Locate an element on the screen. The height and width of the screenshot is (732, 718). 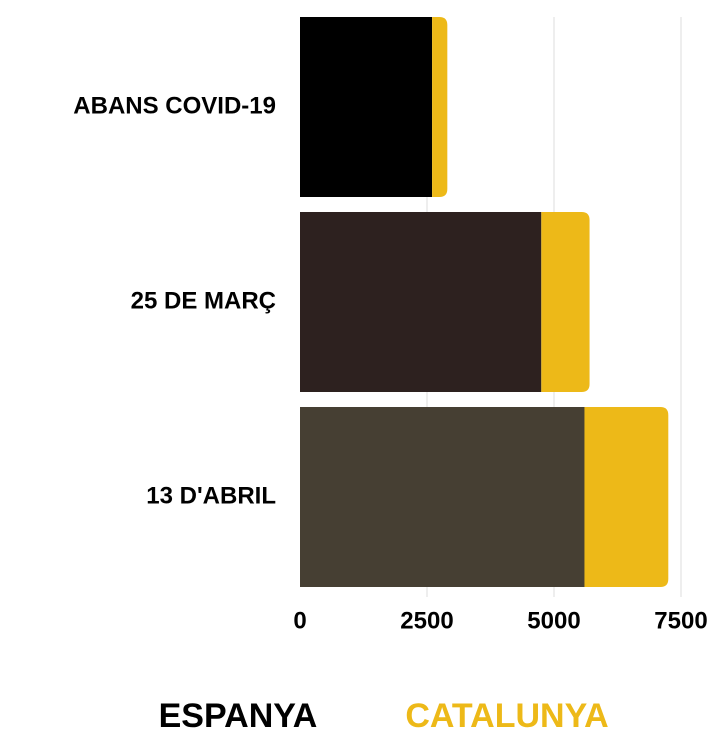
category-label: 13 D'ABRIL is located at coordinates (211, 495).